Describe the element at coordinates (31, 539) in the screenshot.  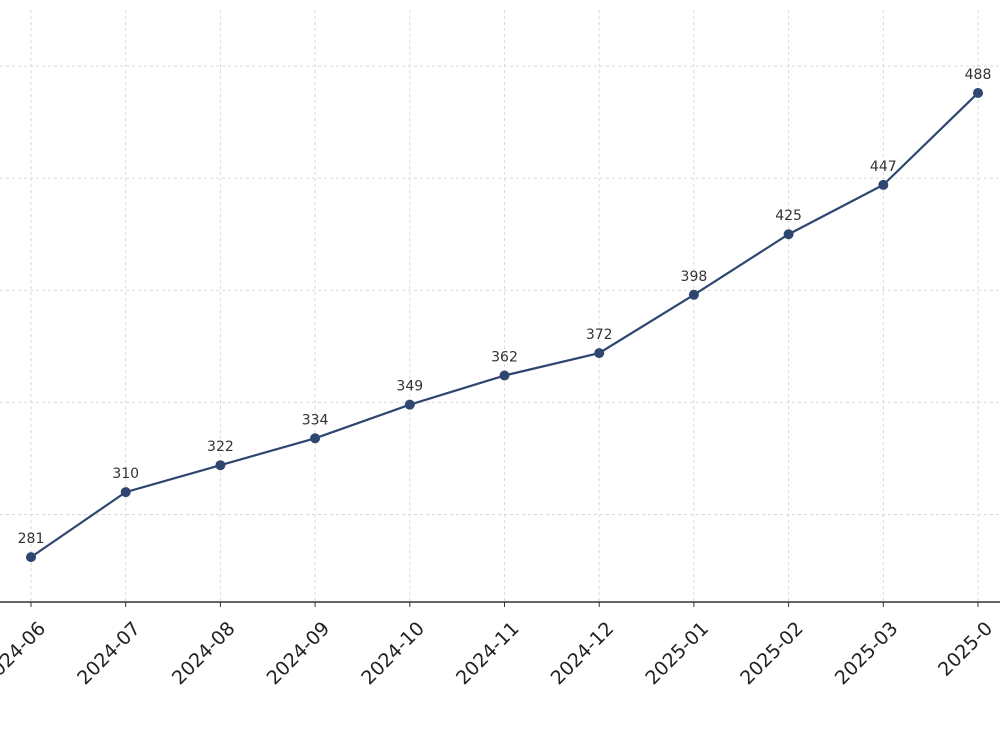
I see `data-label: 281` at that location.